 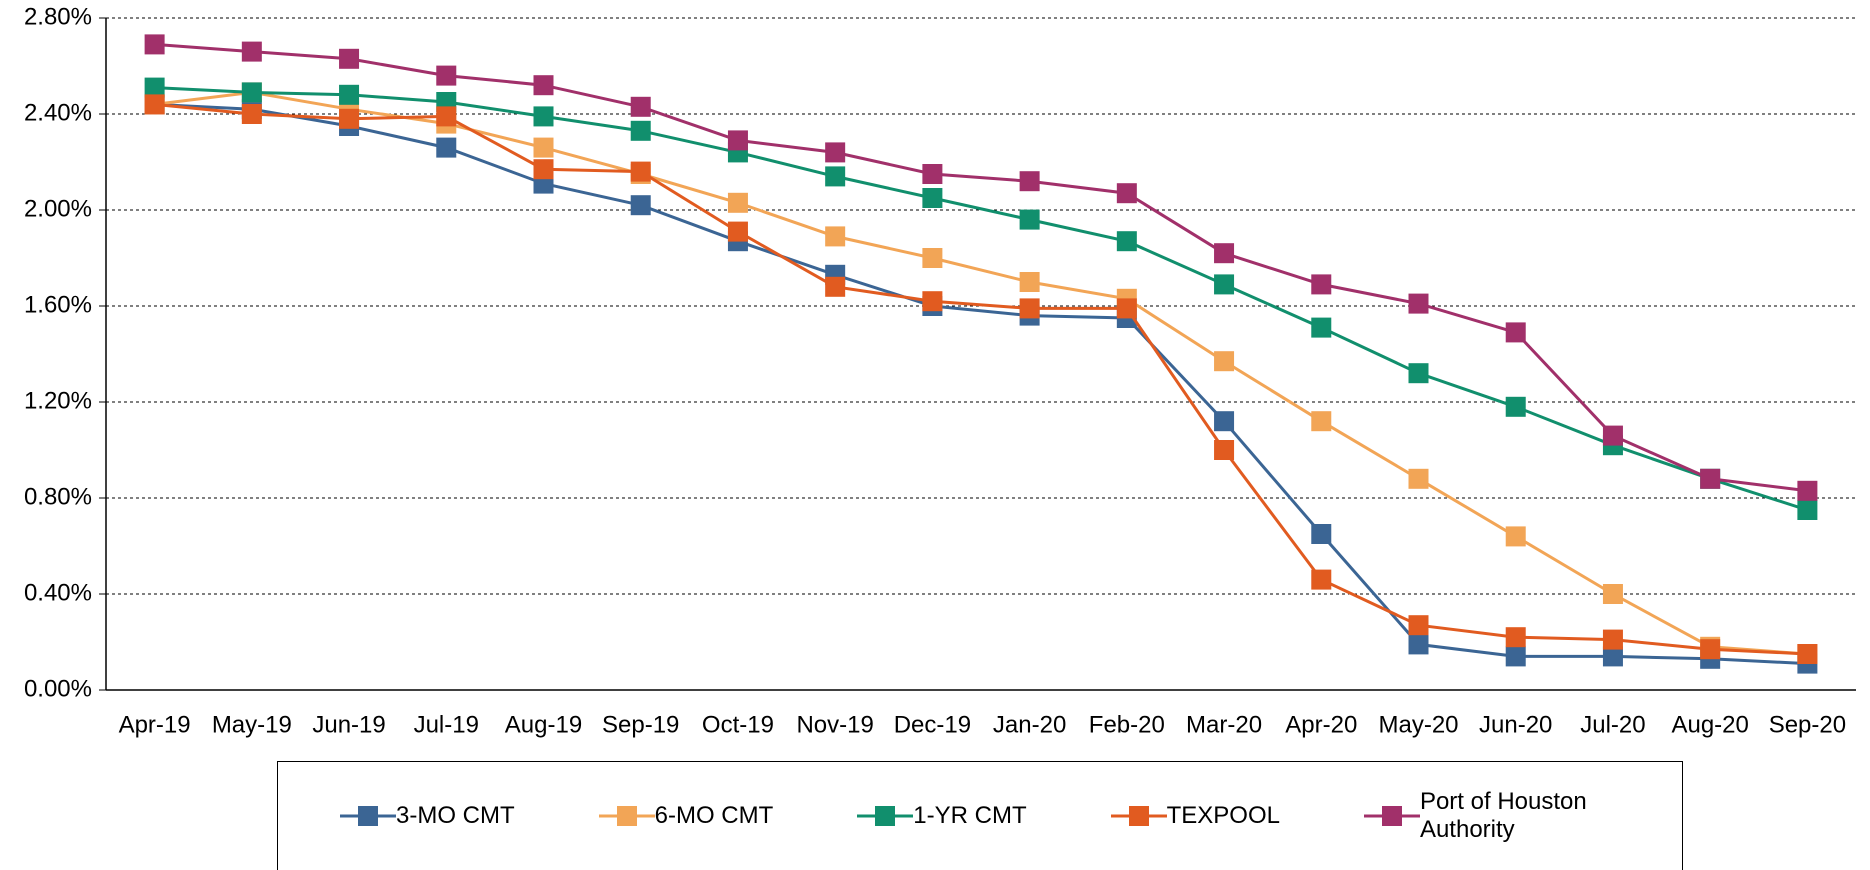 I want to click on x-tick-label: Jan-20, so click(x=1029, y=724).